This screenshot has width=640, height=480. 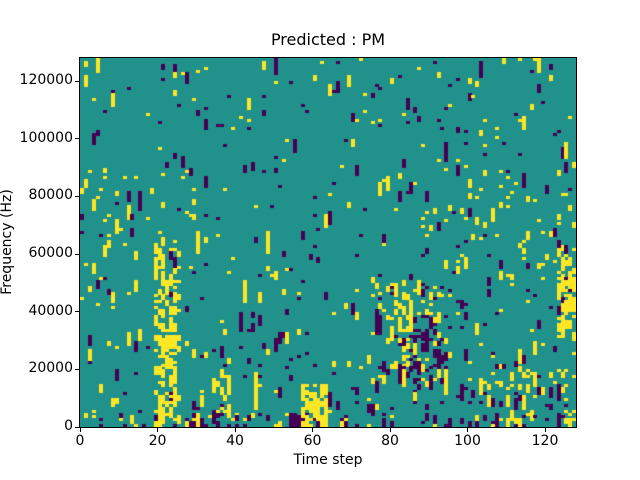 I want to click on x-tick-label: 0, so click(x=80, y=441).